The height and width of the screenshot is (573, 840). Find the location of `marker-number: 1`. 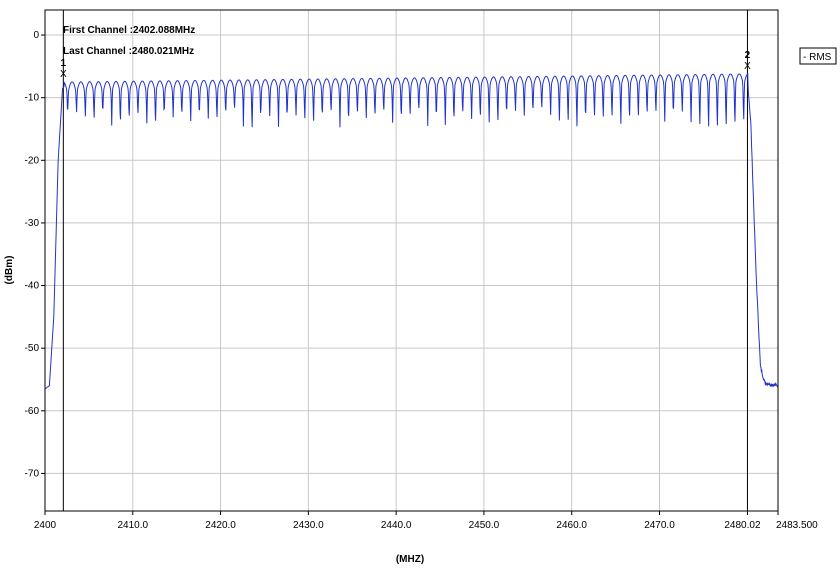

marker-number: 1 is located at coordinates (64, 63).